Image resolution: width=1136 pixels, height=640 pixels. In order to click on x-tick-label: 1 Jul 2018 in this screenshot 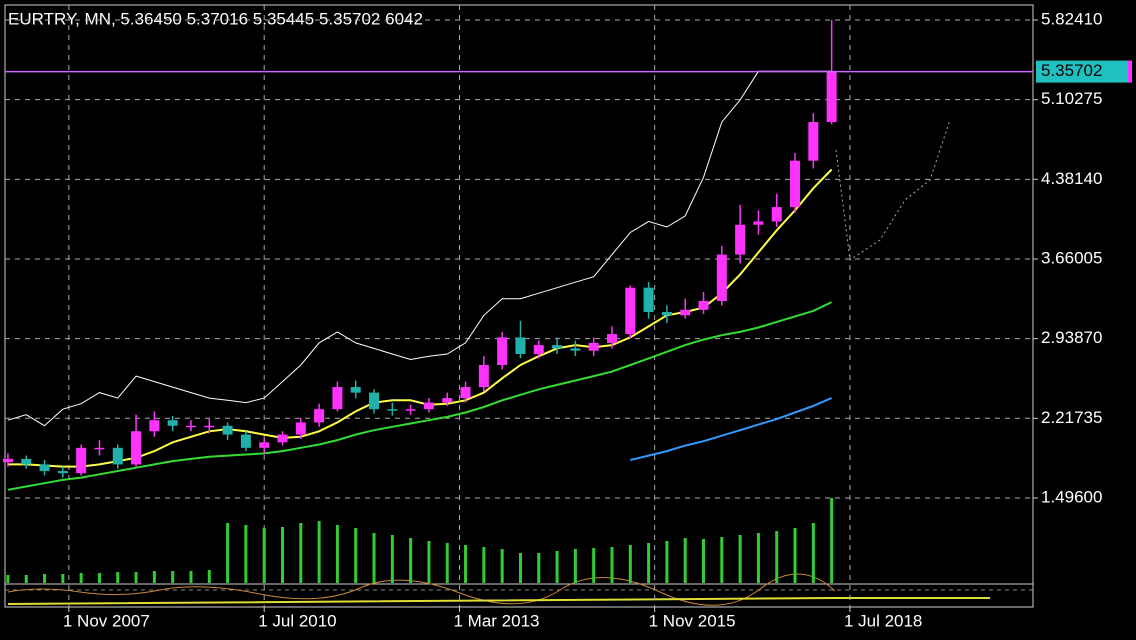, I will do `click(883, 620)`.